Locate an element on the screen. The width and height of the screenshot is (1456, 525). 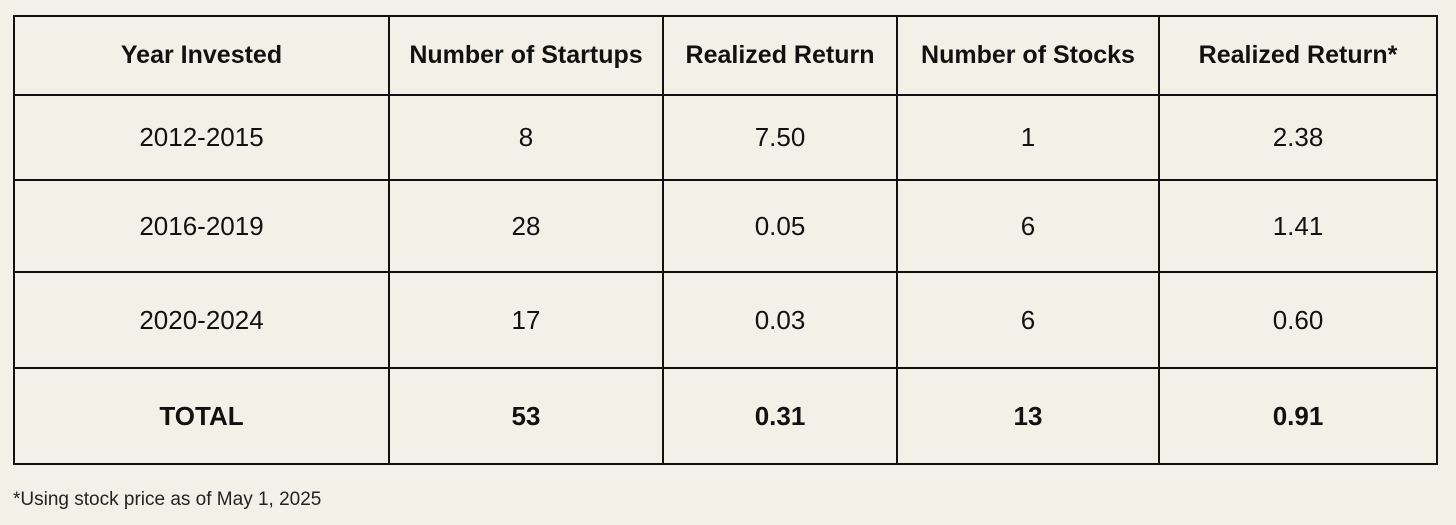
data-cell: 17 is located at coordinates (526, 320).